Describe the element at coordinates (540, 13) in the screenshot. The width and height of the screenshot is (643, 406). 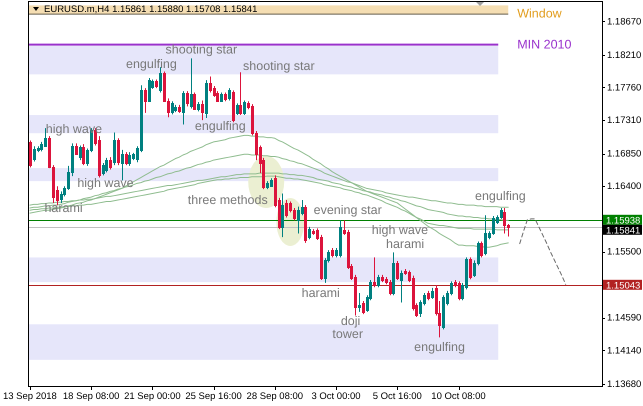
I see `band-label: Window` at that location.